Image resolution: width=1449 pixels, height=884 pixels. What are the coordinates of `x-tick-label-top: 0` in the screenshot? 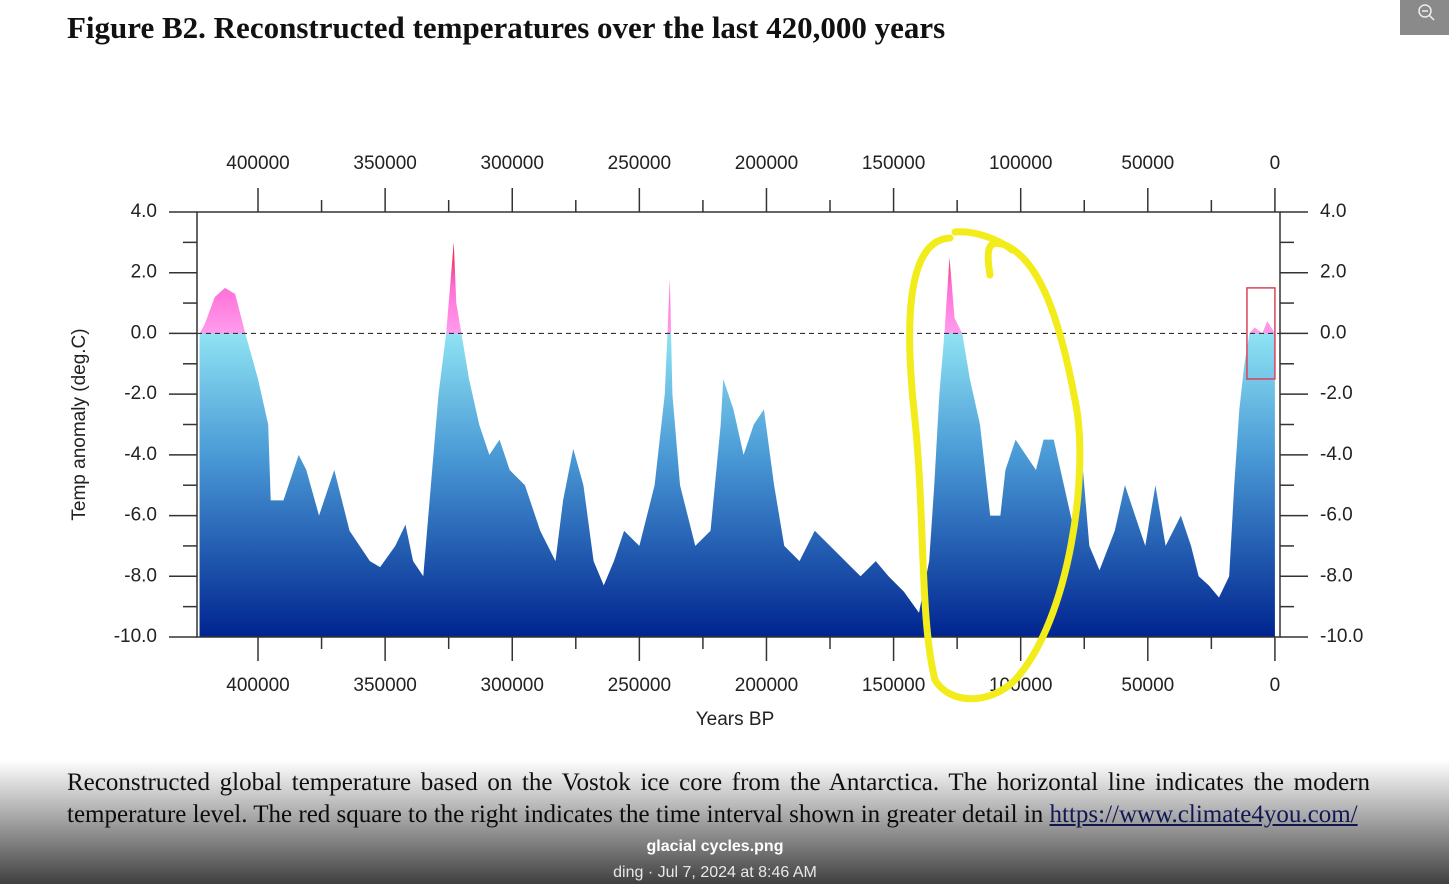 It's located at (1275, 163).